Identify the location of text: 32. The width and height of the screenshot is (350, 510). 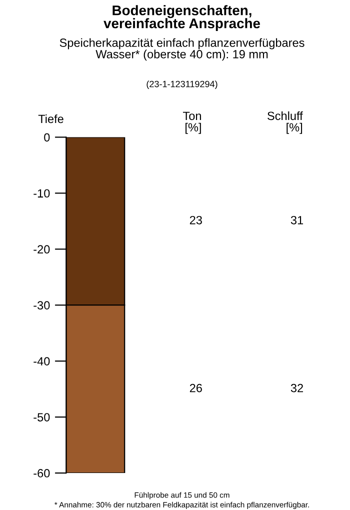
(296, 388).